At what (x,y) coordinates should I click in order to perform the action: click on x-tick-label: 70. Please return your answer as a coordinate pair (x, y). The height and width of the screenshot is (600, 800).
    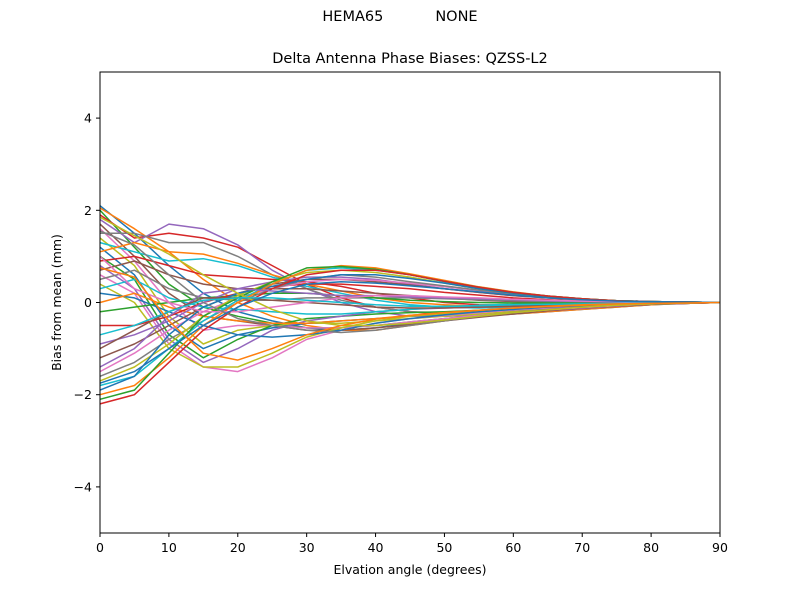
    Looking at the image, I should click on (582, 547).